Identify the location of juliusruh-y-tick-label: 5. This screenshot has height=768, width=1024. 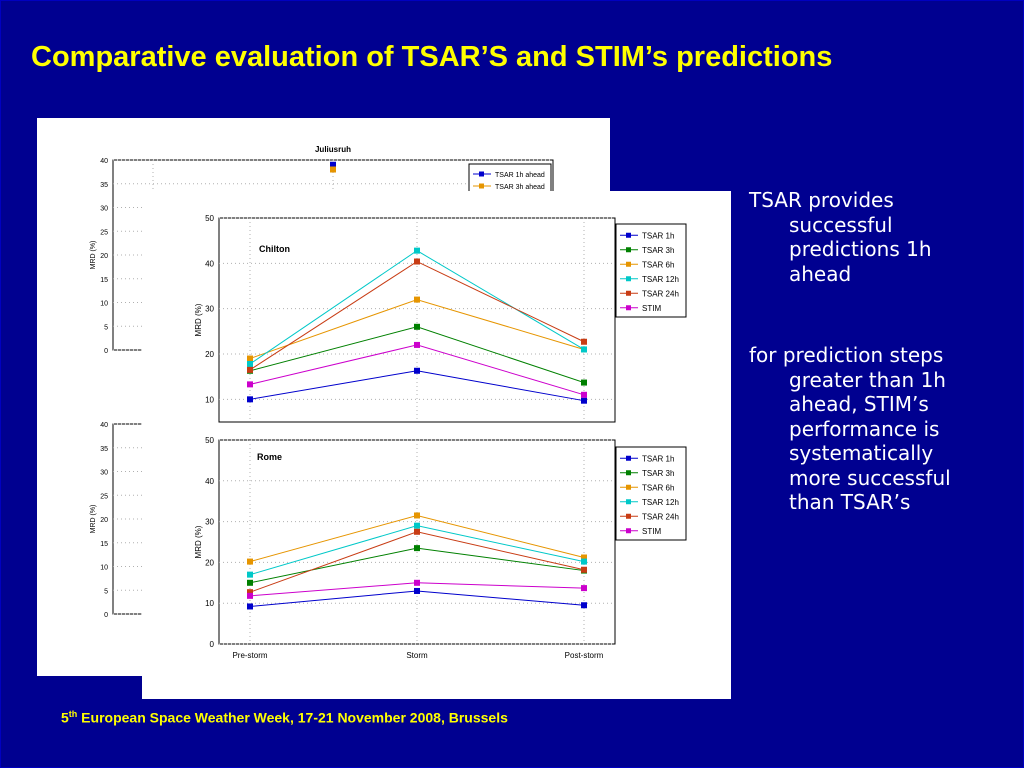
(106, 327).